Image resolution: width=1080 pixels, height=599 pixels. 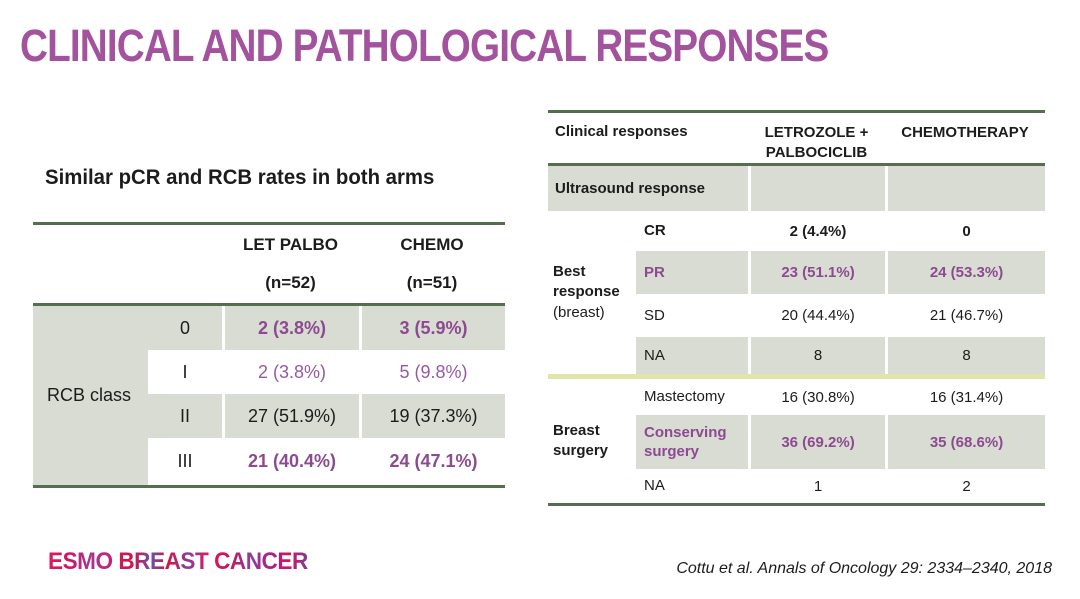 What do you see at coordinates (185, 372) in the screenshot?
I see `row-label: I` at bounding box center [185, 372].